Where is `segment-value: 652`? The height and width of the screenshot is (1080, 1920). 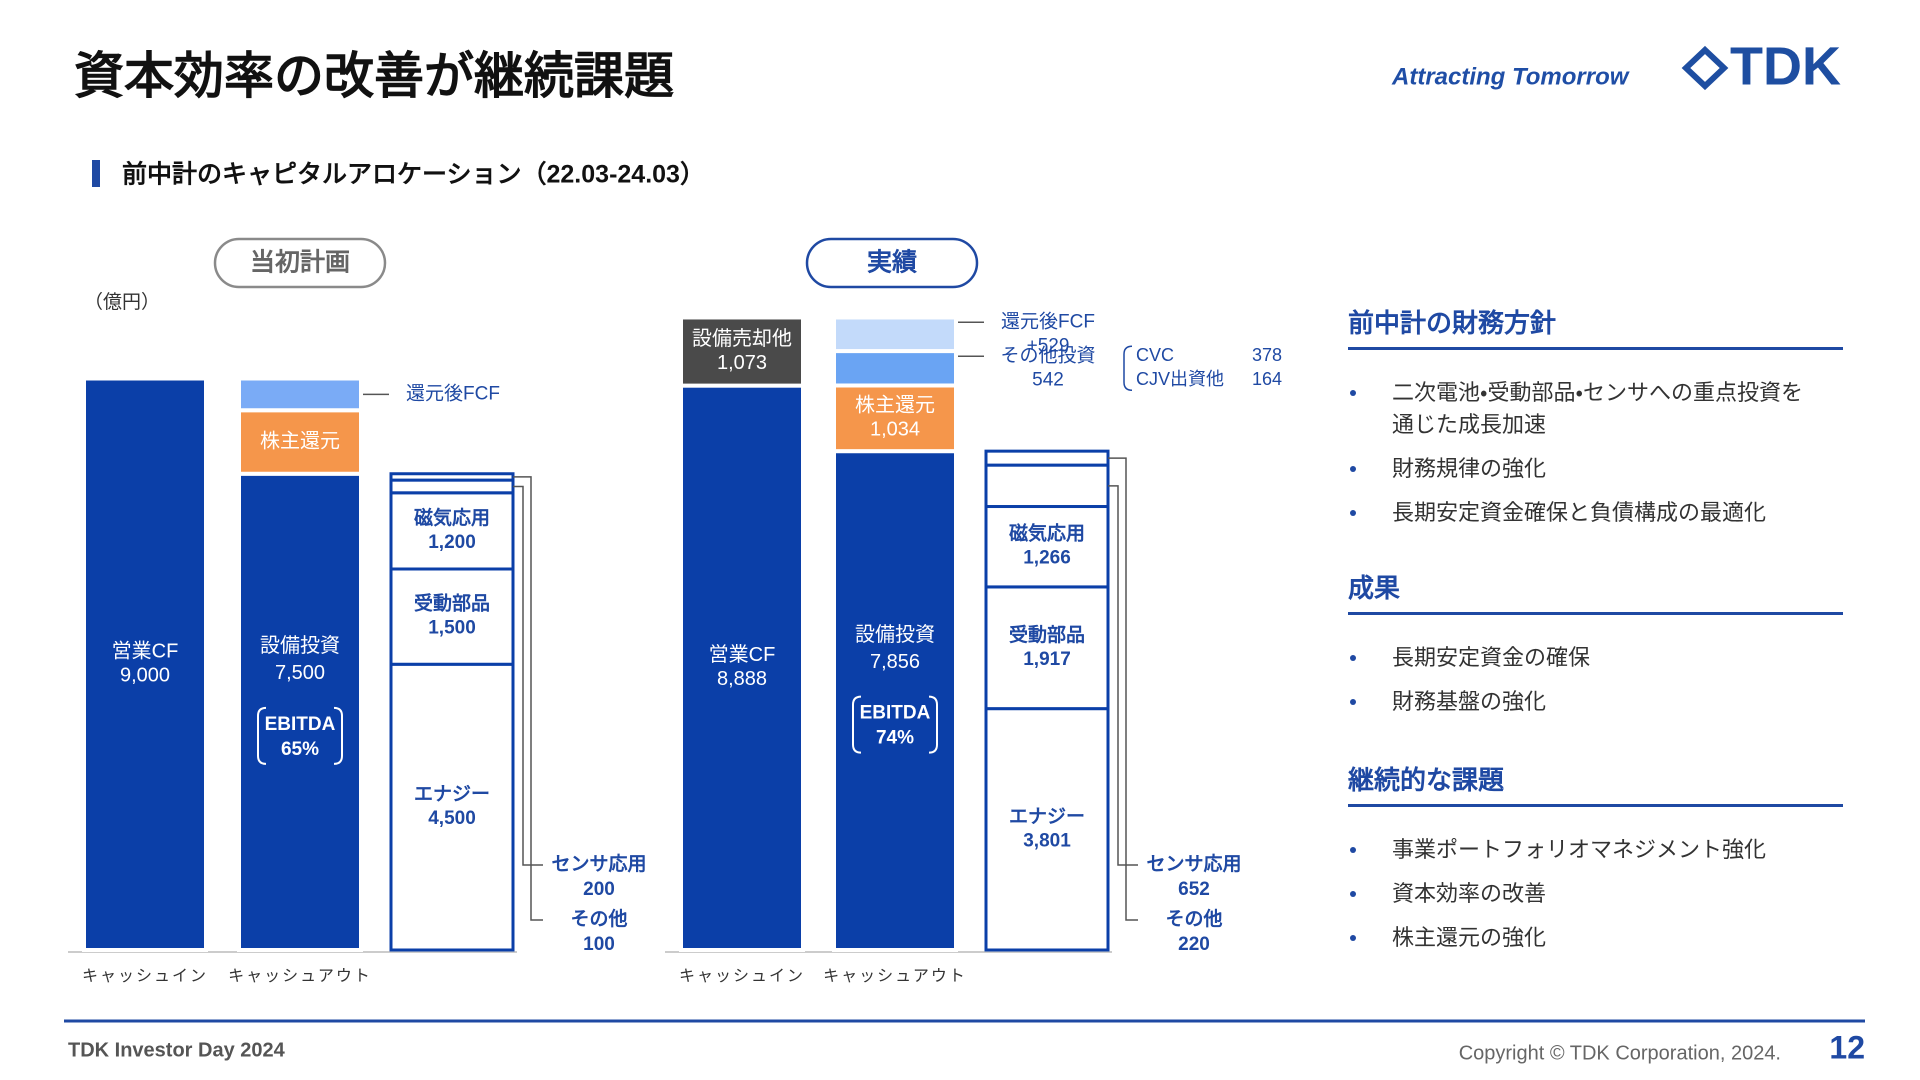
segment-value: 652 is located at coordinates (1194, 889).